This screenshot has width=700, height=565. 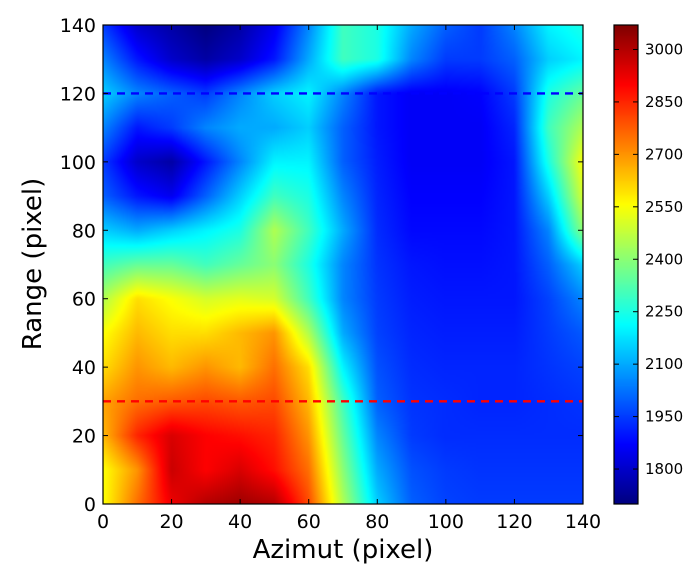 I want to click on x-tick-label: 40, so click(x=240, y=522).